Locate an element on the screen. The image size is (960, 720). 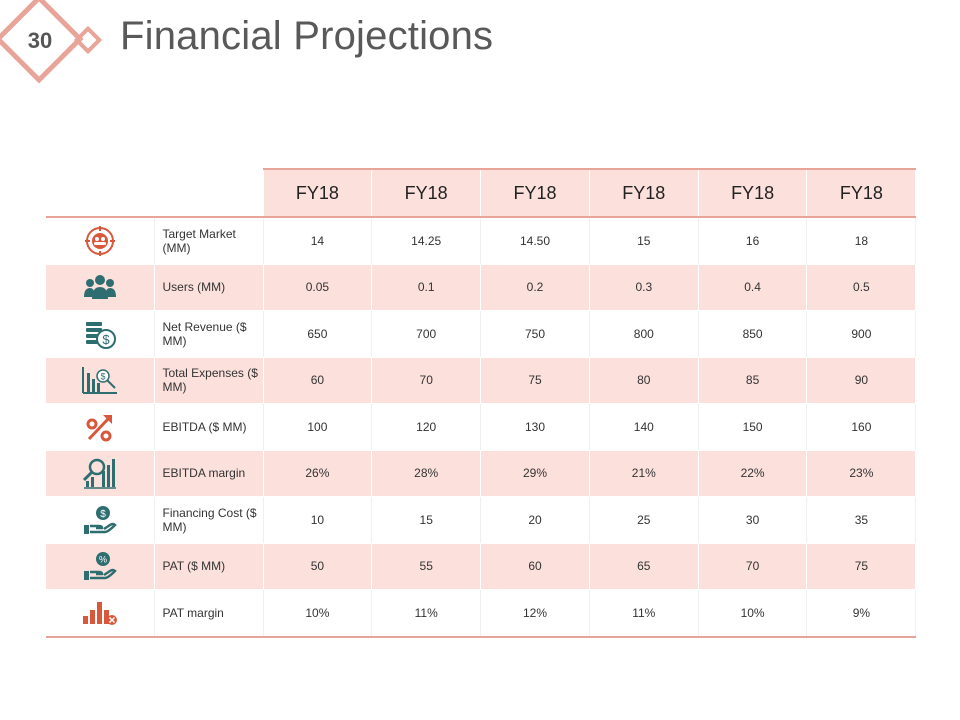
table-row: Users (MM) 0.05 0.1 0.2 0.3 0.4 0.5 is located at coordinates (481, 287).